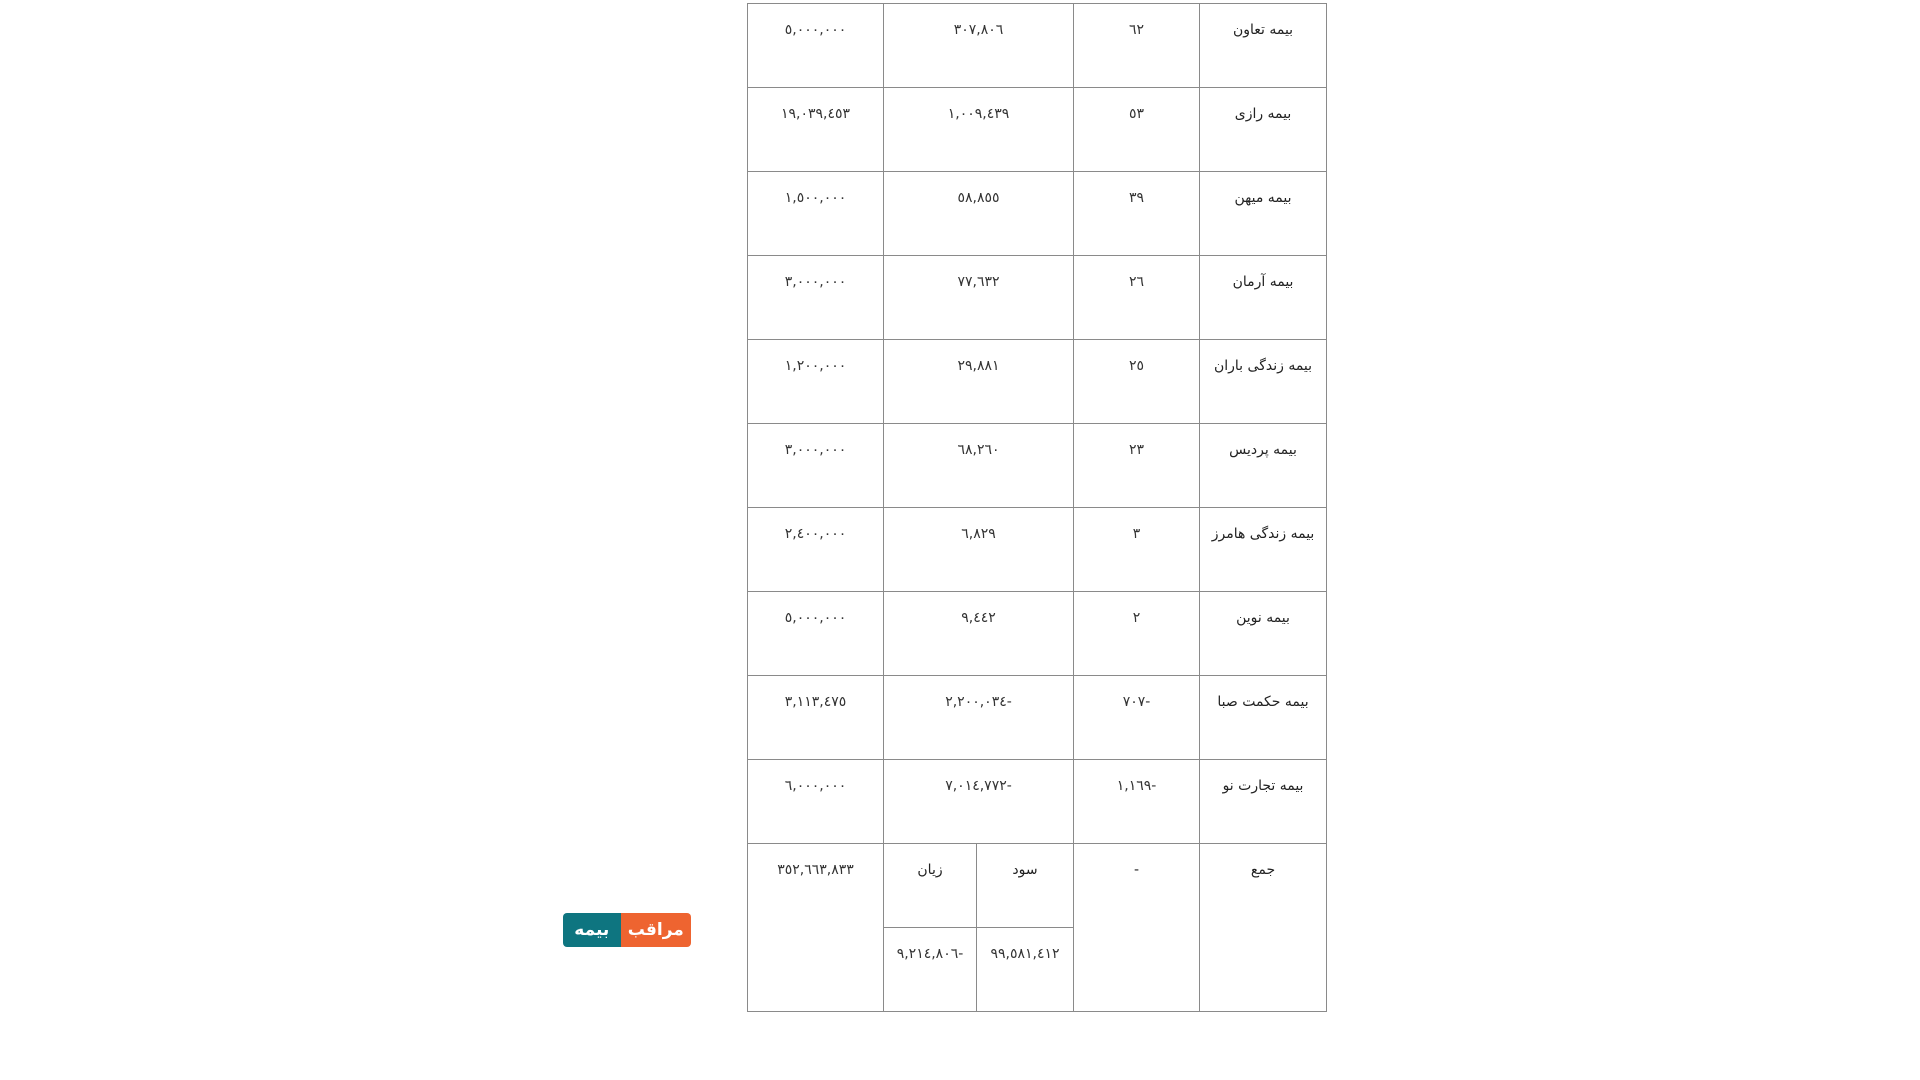 This screenshot has width=1920, height=1080. Describe the element at coordinates (978, 297) in the screenshot. I see `cell-profit: ٧٧,٦٣٢` at that location.